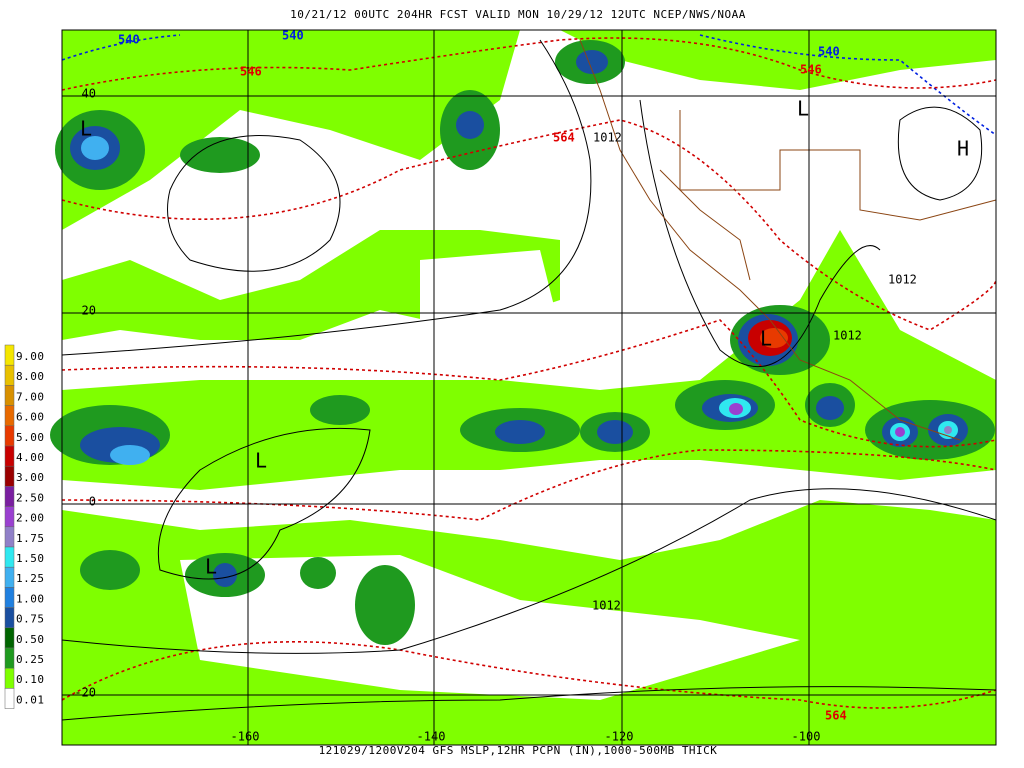  Describe the element at coordinates (30, 497) in the screenshot. I see `legend-label: 2.50` at that location.